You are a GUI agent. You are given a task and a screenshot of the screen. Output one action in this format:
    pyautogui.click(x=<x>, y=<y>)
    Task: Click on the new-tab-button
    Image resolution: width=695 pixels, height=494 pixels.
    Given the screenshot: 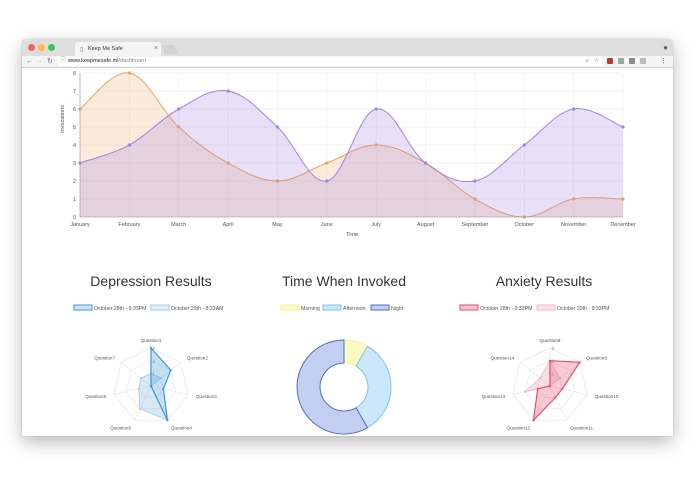 What is the action you would take?
    pyautogui.click(x=169, y=49)
    